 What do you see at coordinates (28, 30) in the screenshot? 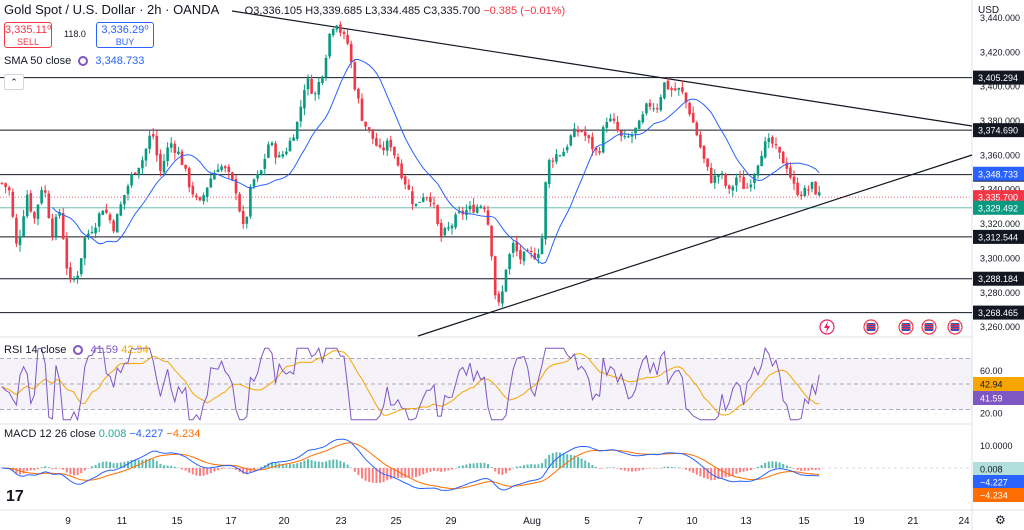
I see `sell-price: 3,335.11⁰` at bounding box center [28, 30].